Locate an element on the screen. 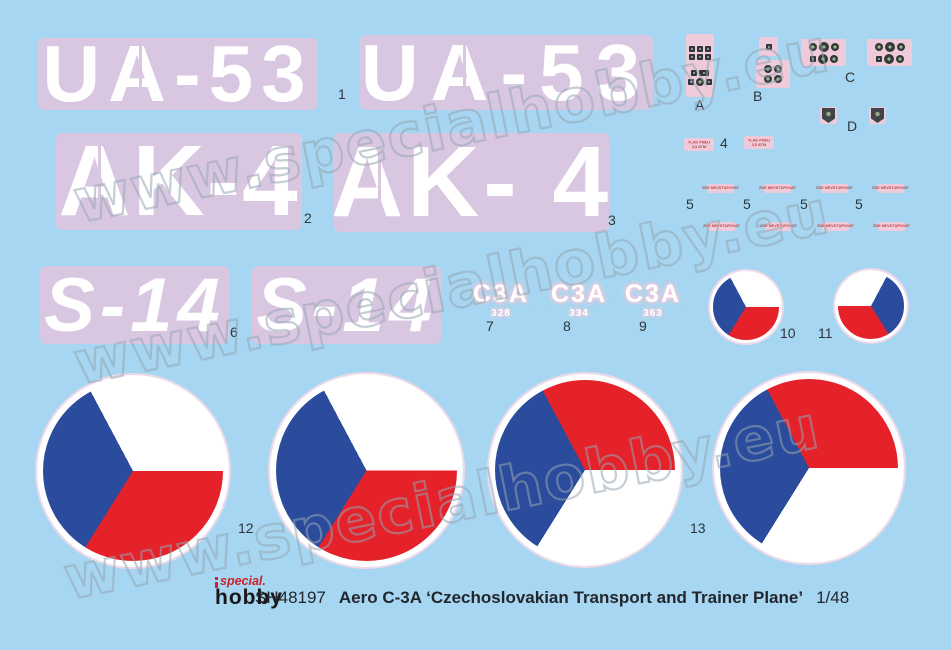  decal-s14-right: S-14 is located at coordinates (346, 305).